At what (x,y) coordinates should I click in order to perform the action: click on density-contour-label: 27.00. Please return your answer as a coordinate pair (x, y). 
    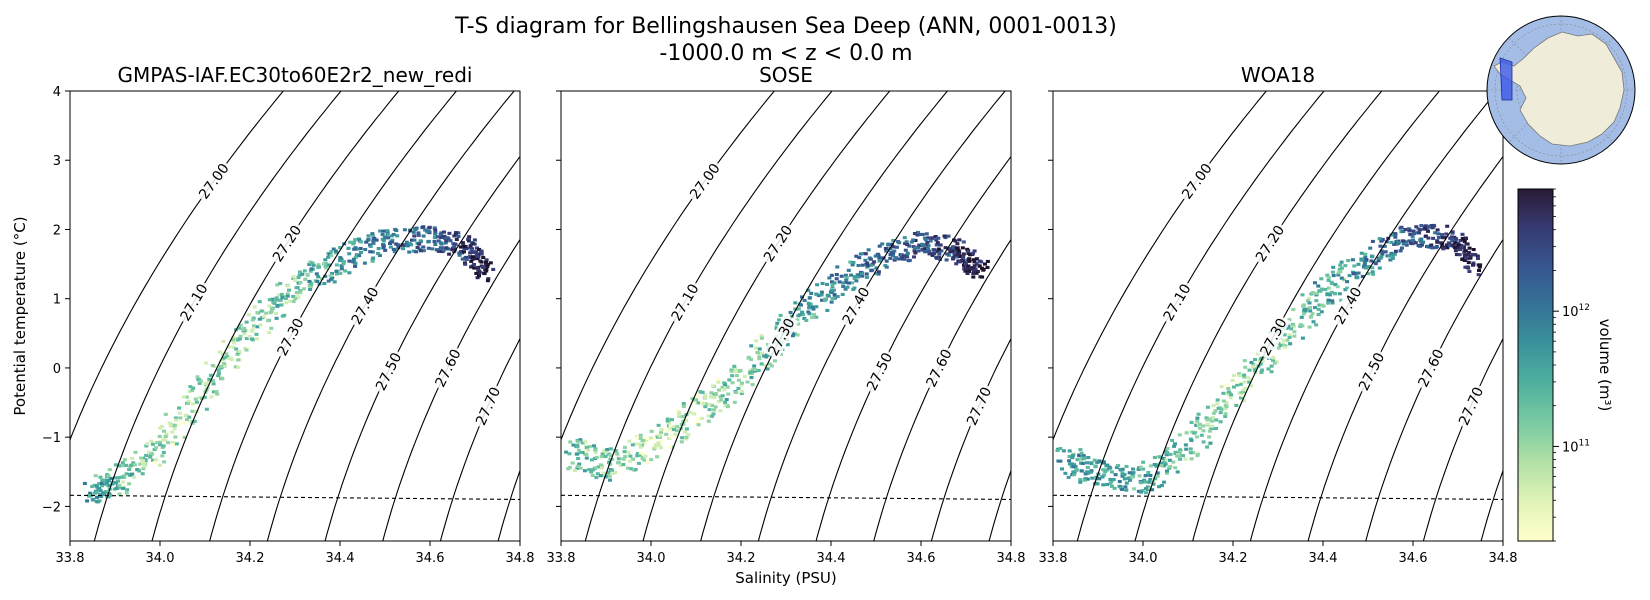
    Looking at the image, I should click on (214, 182).